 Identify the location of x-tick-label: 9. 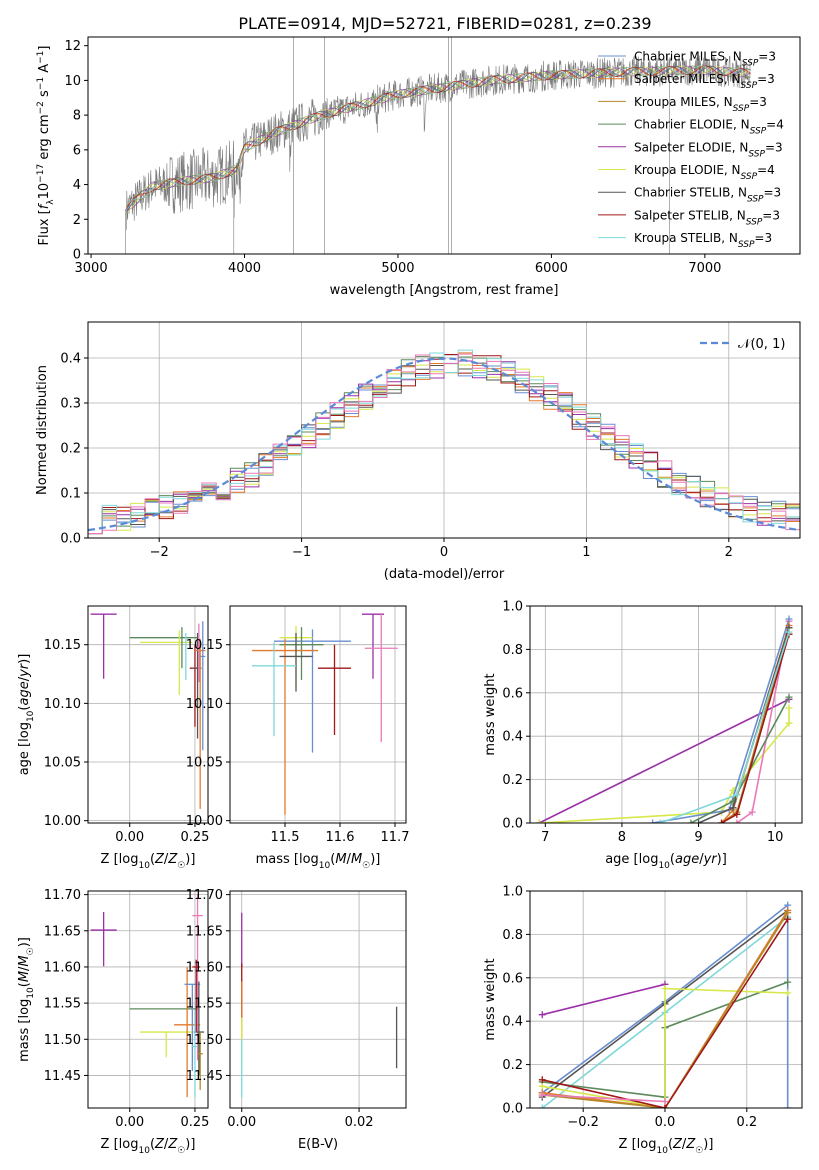
(698, 837).